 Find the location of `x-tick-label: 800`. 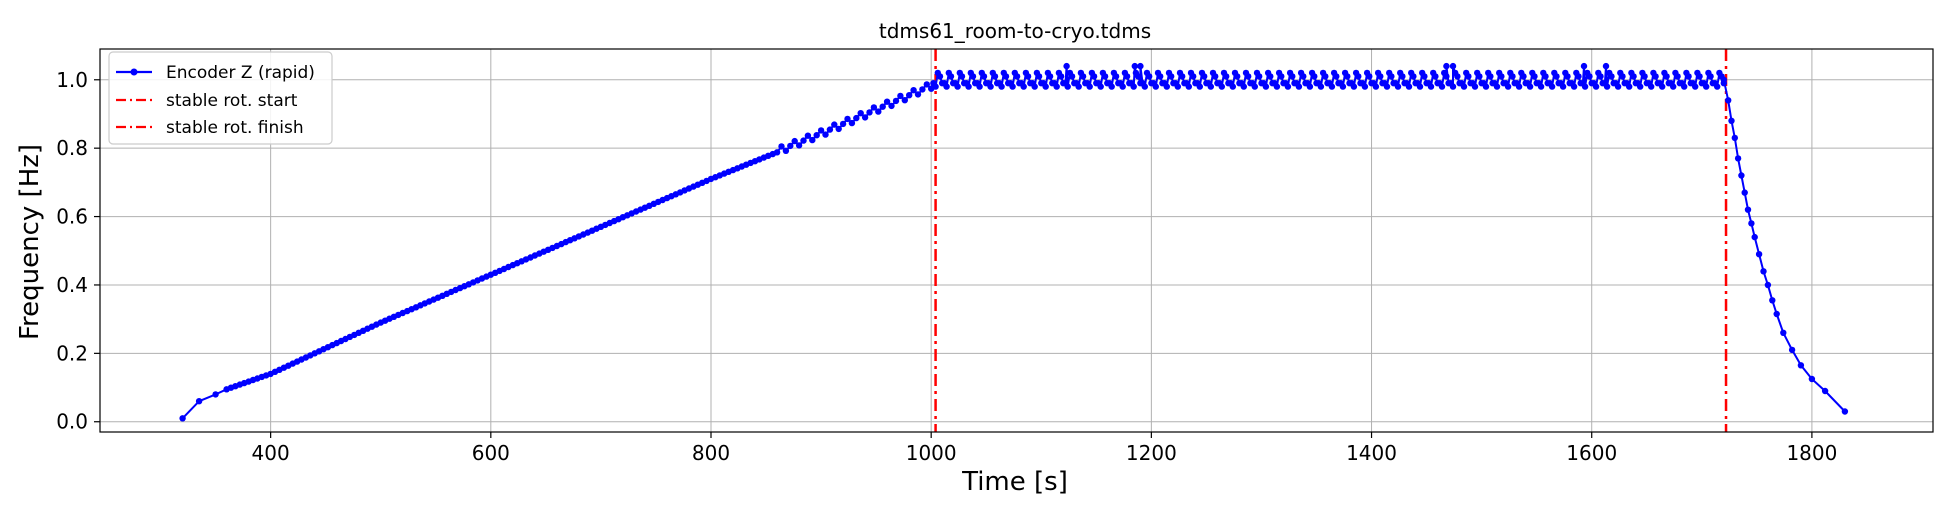

x-tick-label: 800 is located at coordinates (711, 453).